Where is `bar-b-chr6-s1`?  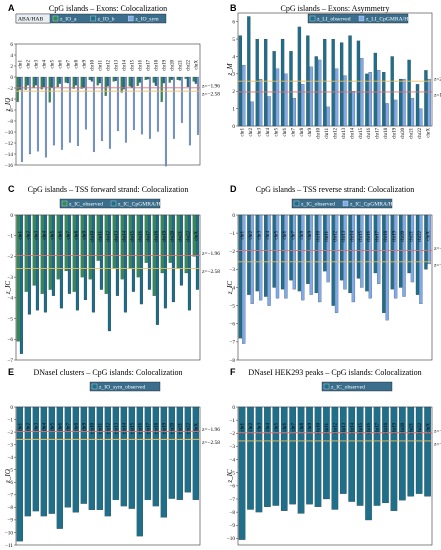
bar-b-chr6-s1 is located at coordinates (286, 100).